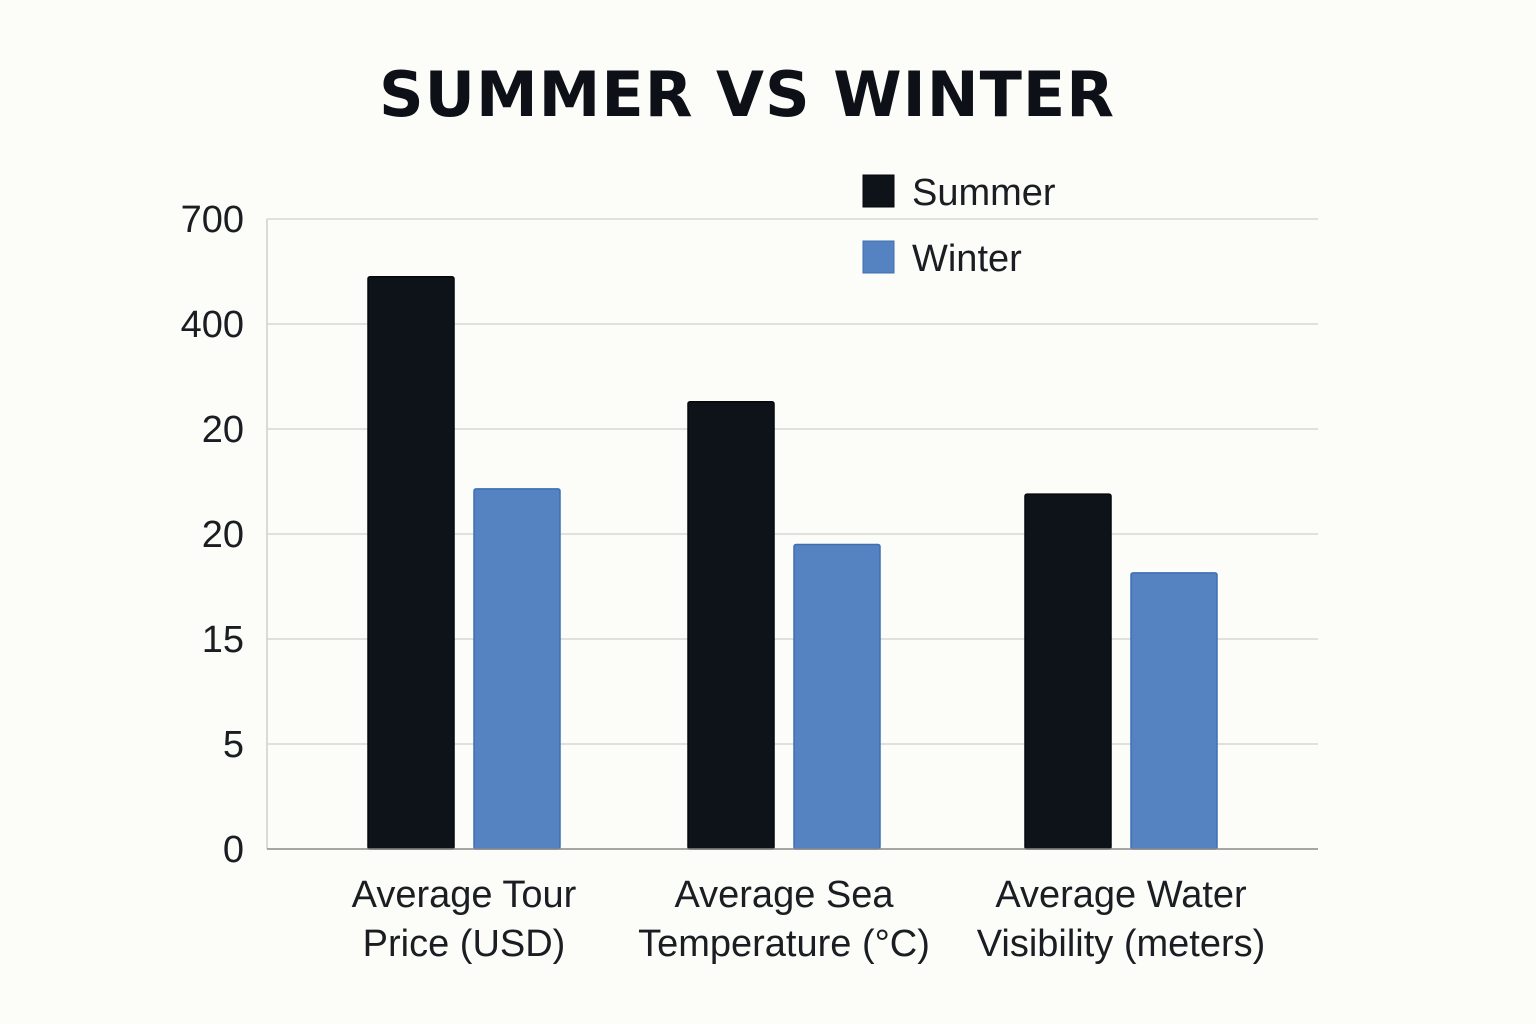 The height and width of the screenshot is (1024, 1536). Describe the element at coordinates (223, 640) in the screenshot. I see `y-tick-label: 15` at that location.